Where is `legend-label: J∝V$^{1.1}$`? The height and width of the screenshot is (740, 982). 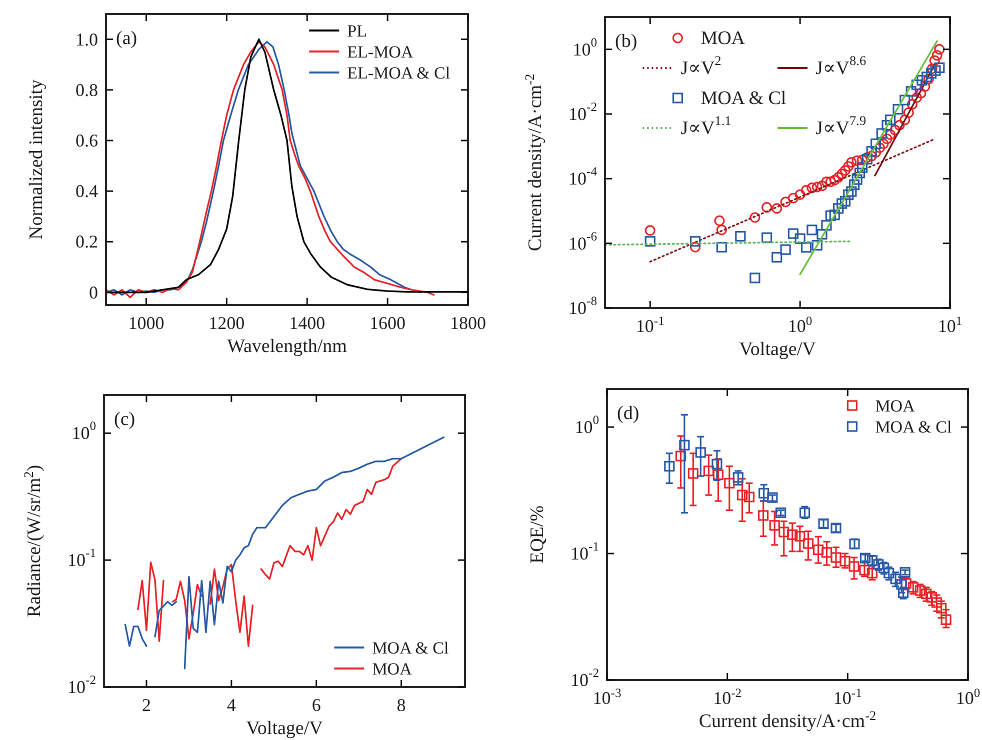 legend-label: J∝V$^{1.1}$ is located at coordinates (706, 125).